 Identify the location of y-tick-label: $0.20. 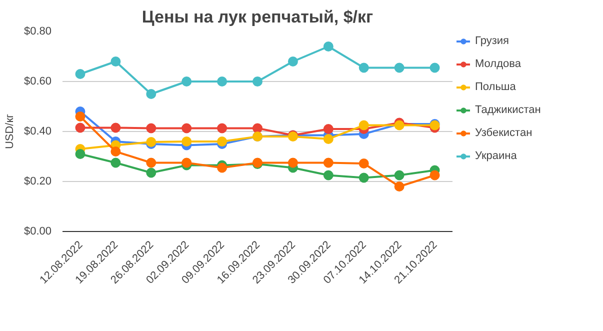
(38, 182).